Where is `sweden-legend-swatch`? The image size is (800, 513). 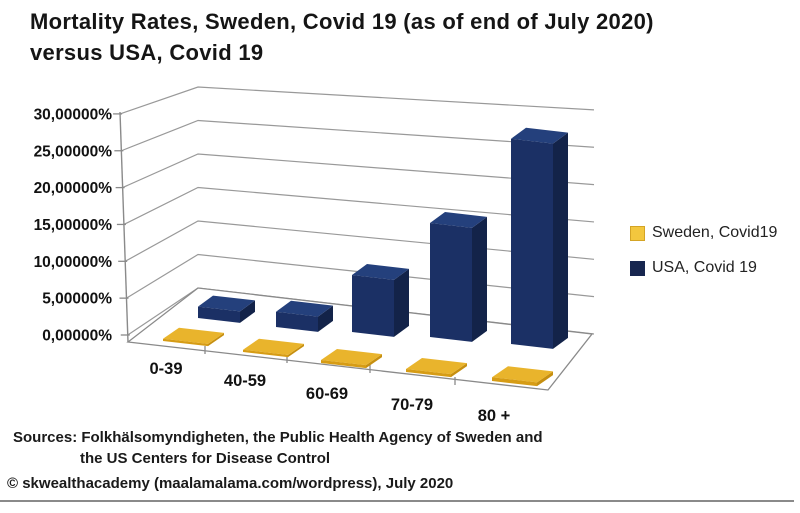
sweden-legend-swatch is located at coordinates (637, 233).